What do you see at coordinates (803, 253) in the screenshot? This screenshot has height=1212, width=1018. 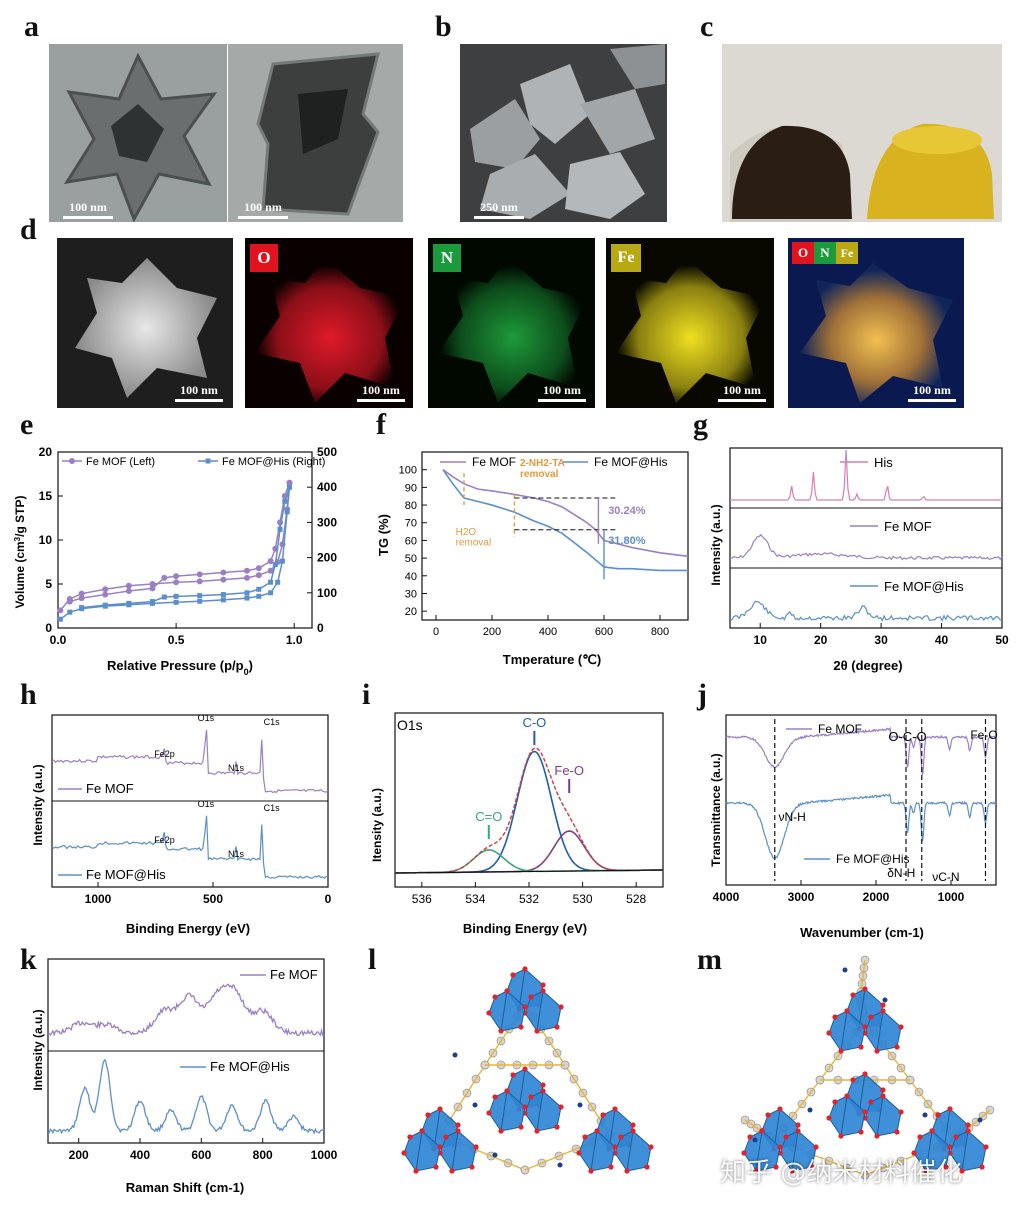 I see `eds-overlay-o: O` at bounding box center [803, 253].